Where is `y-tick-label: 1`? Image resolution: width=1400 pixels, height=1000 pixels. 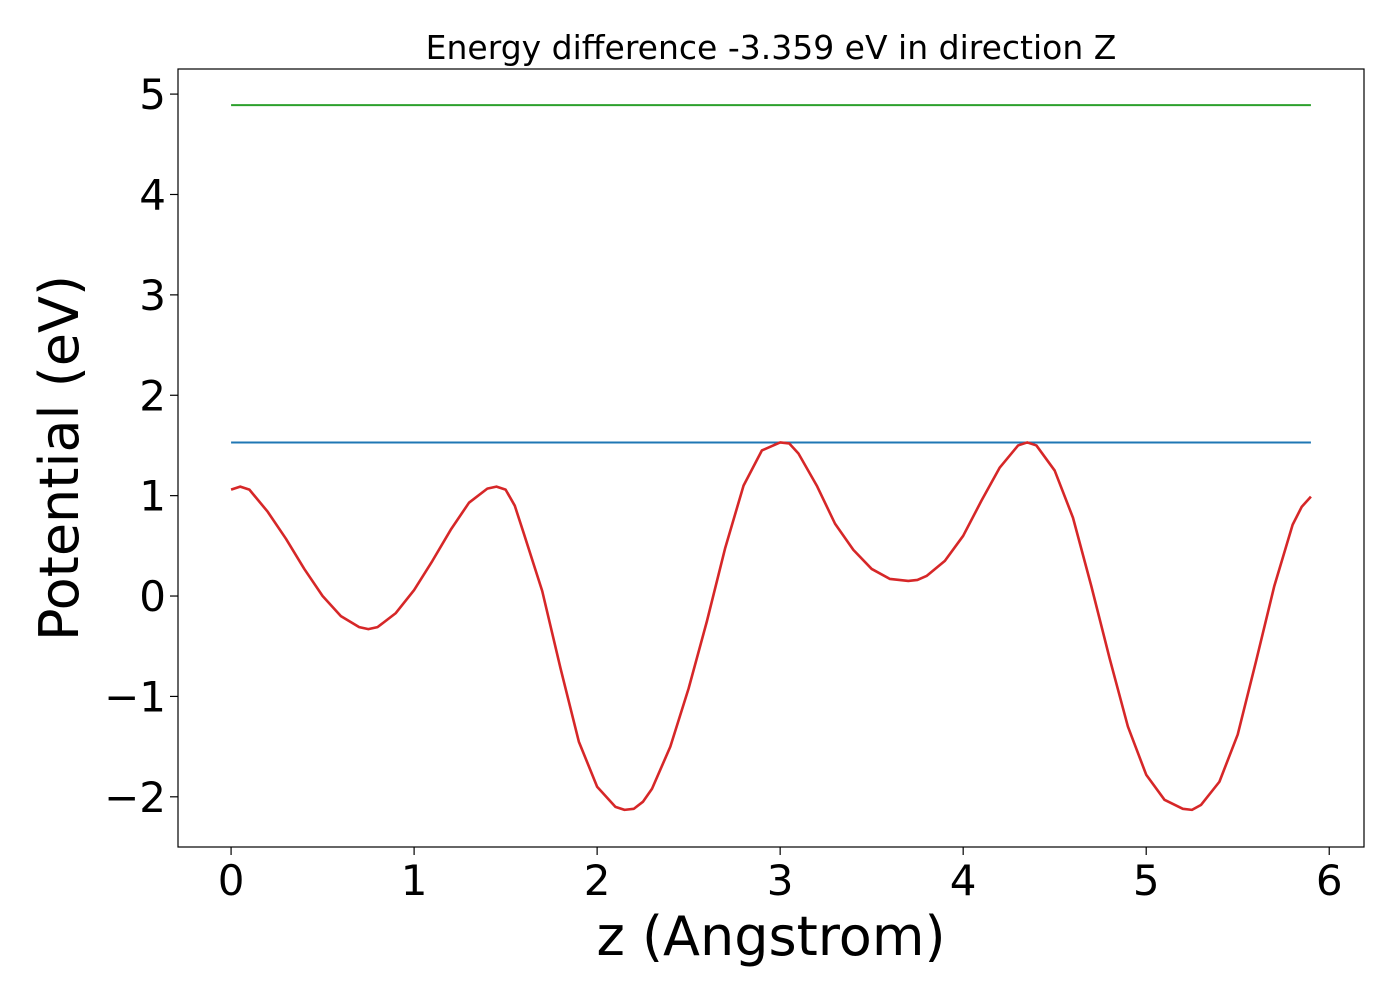 y-tick-label: 1 is located at coordinates (152, 496).